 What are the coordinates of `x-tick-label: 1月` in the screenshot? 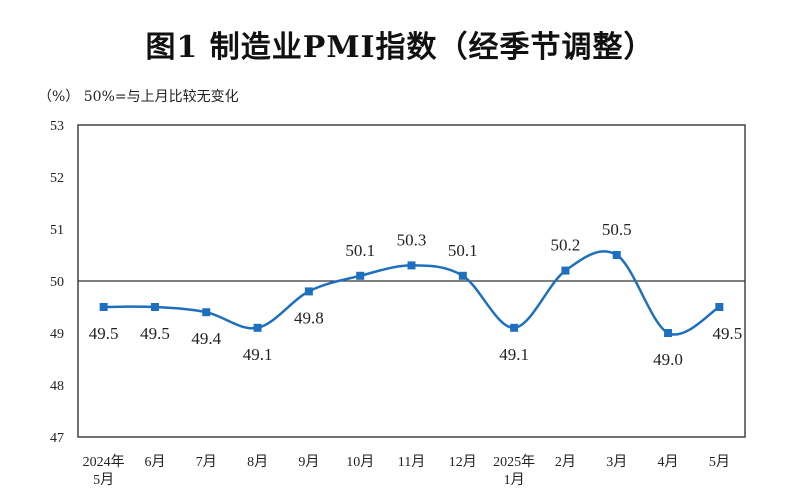 It's located at (514, 480).